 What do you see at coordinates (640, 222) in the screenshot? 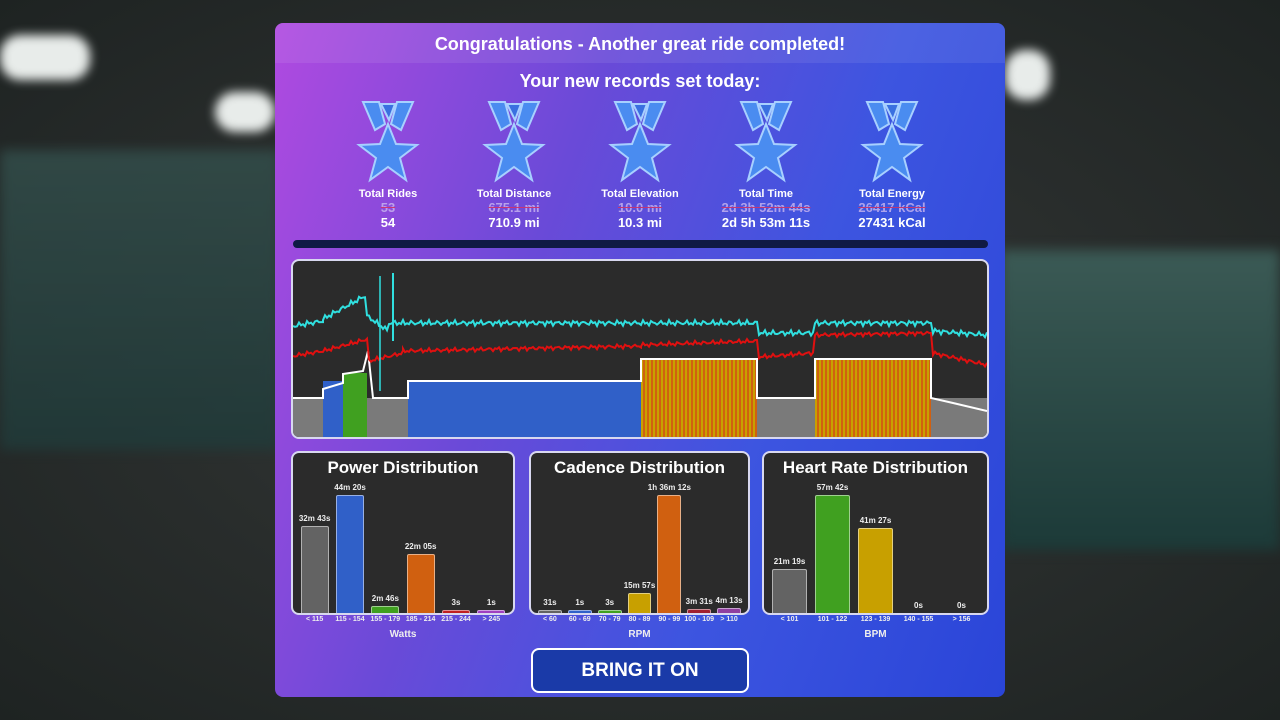
I see `record-new-value: 10.3 mi` at bounding box center [640, 222].